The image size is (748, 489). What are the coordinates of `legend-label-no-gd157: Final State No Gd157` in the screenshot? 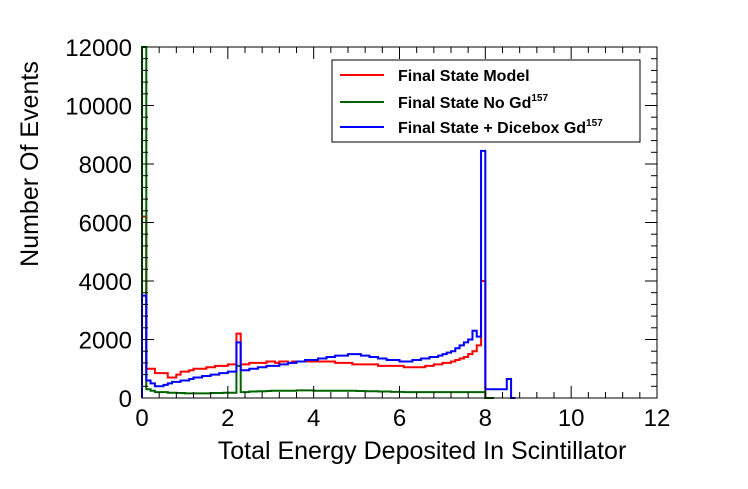 It's located at (473, 102).